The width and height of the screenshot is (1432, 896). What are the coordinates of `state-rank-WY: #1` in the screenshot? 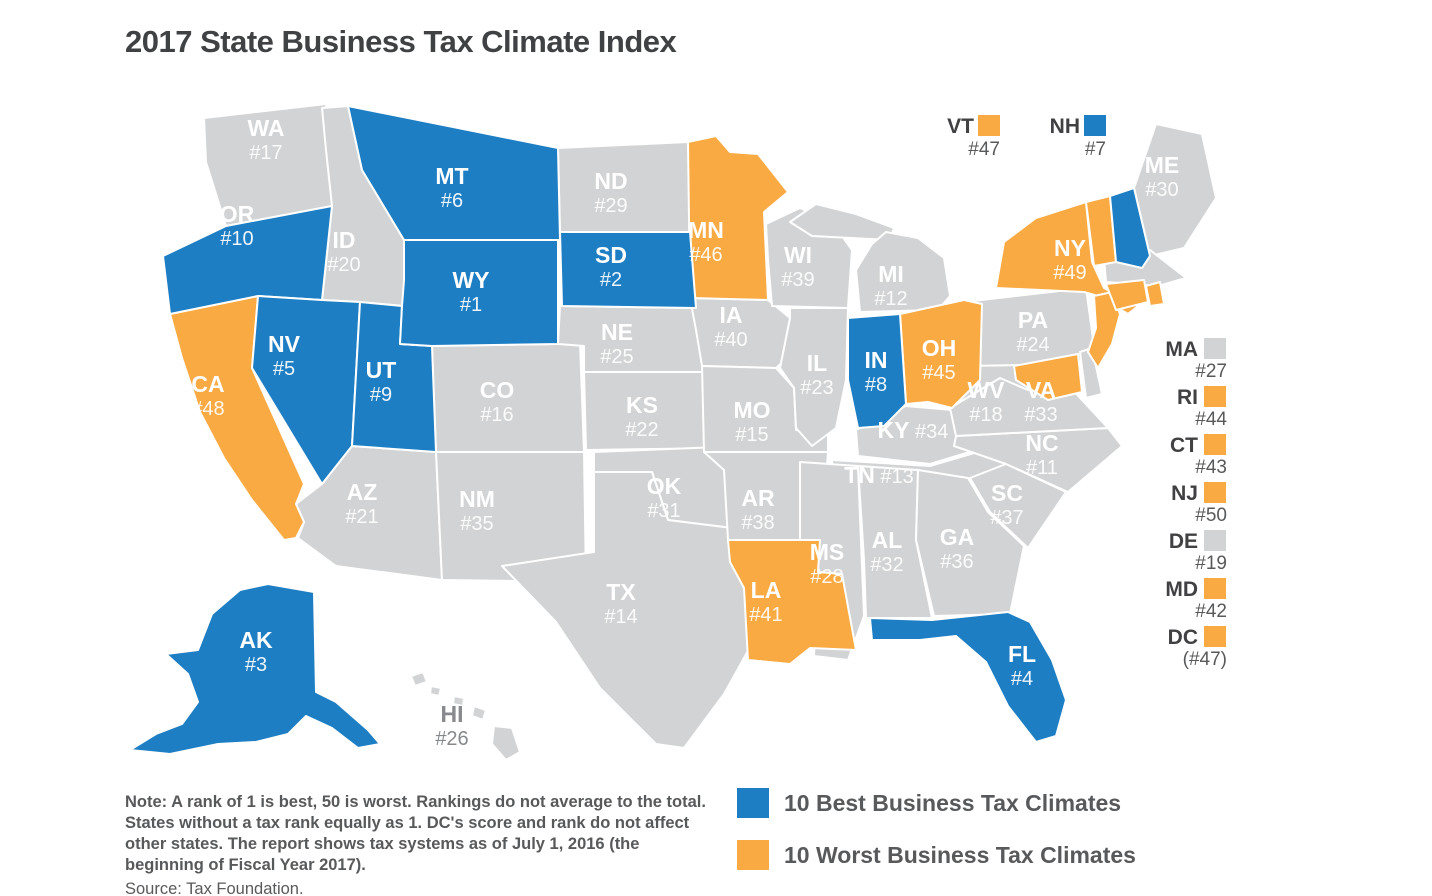 It's located at (471, 305).